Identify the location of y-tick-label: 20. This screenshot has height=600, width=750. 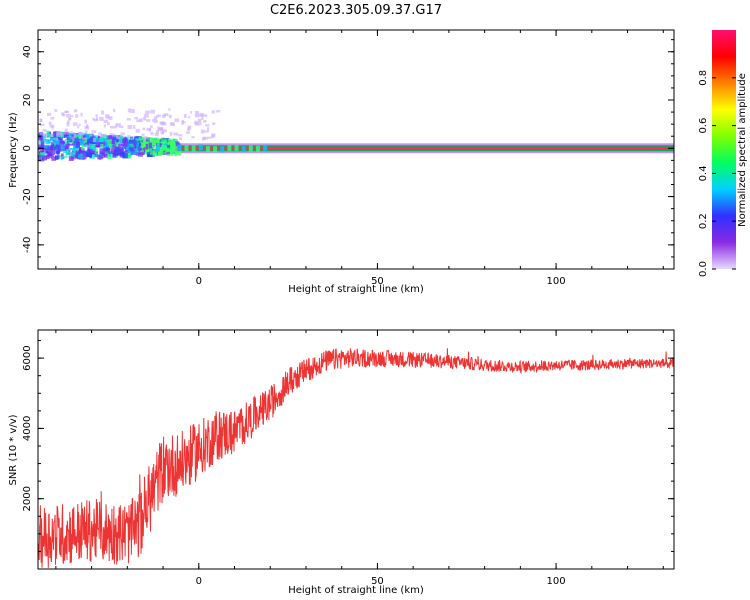
(27, 100).